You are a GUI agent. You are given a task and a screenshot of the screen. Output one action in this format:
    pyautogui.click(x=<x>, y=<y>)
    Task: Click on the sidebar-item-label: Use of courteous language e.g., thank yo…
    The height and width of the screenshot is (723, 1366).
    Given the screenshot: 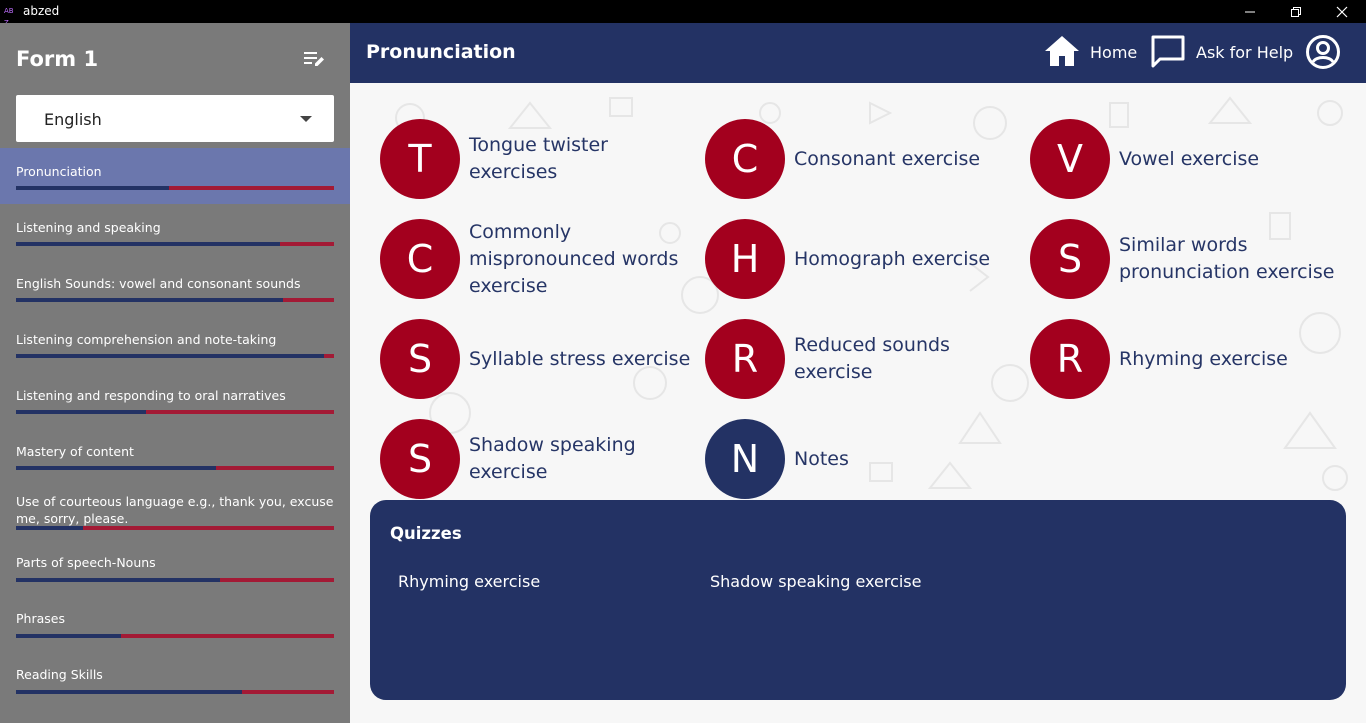 What is the action you would take?
    pyautogui.click(x=175, y=510)
    